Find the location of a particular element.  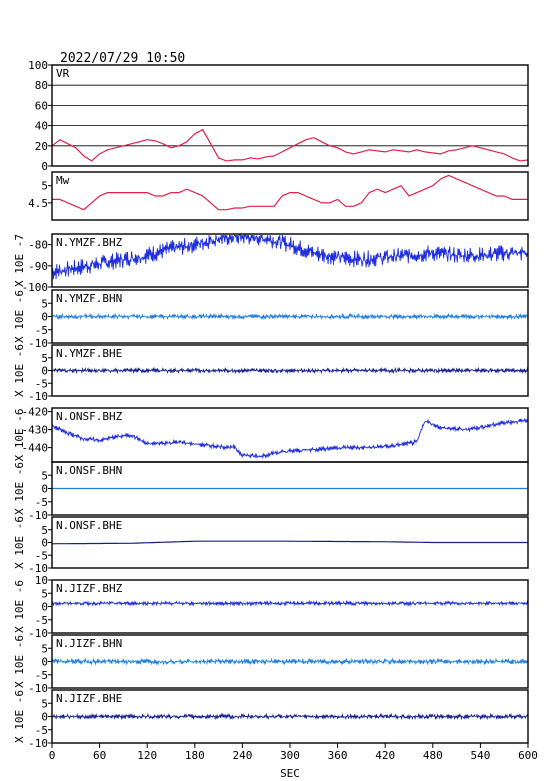

y-tick-label: 80 is located at coordinates (41, 85).